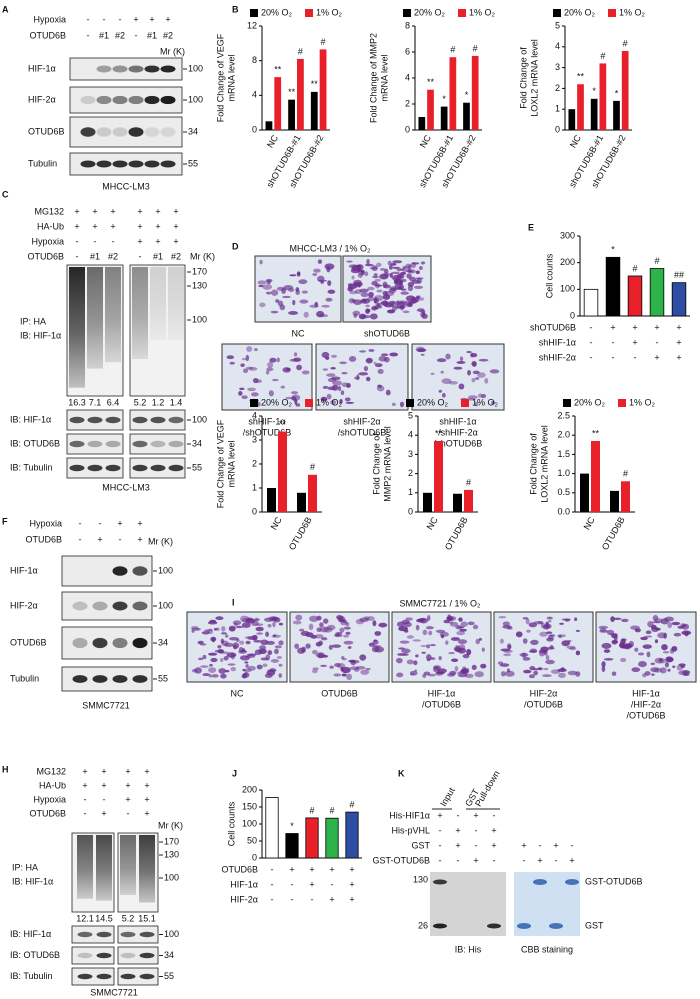  What do you see at coordinates (557, 357) in the screenshot?
I see `condition-label: shHIF-2α` at bounding box center [557, 357].